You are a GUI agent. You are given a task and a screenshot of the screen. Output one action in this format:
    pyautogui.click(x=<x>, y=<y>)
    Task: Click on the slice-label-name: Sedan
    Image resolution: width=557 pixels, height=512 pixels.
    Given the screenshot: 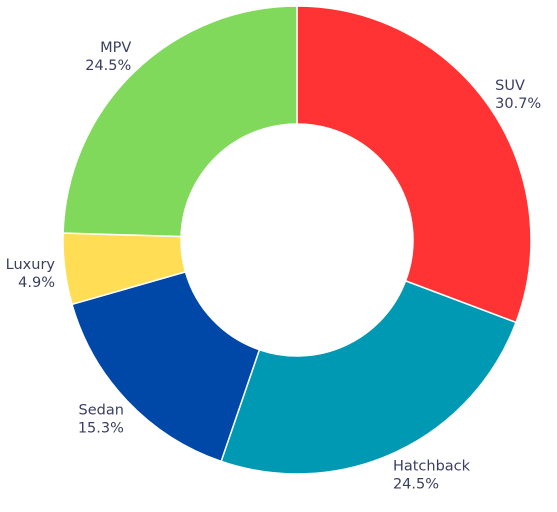 What is the action you would take?
    pyautogui.click(x=100, y=411)
    